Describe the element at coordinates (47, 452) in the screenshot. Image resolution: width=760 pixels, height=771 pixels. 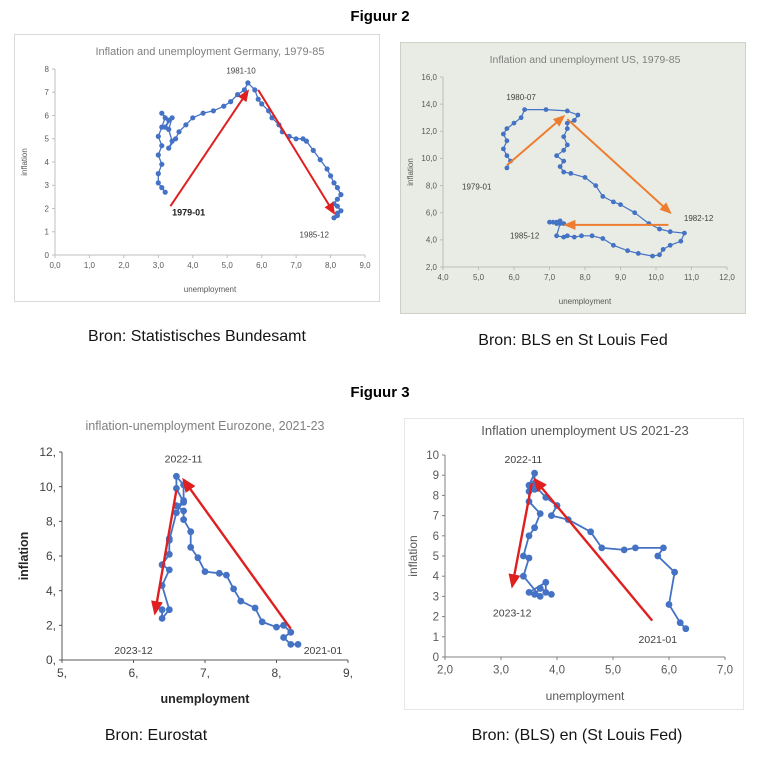
I see `y-tick-label: 12,` at that location.